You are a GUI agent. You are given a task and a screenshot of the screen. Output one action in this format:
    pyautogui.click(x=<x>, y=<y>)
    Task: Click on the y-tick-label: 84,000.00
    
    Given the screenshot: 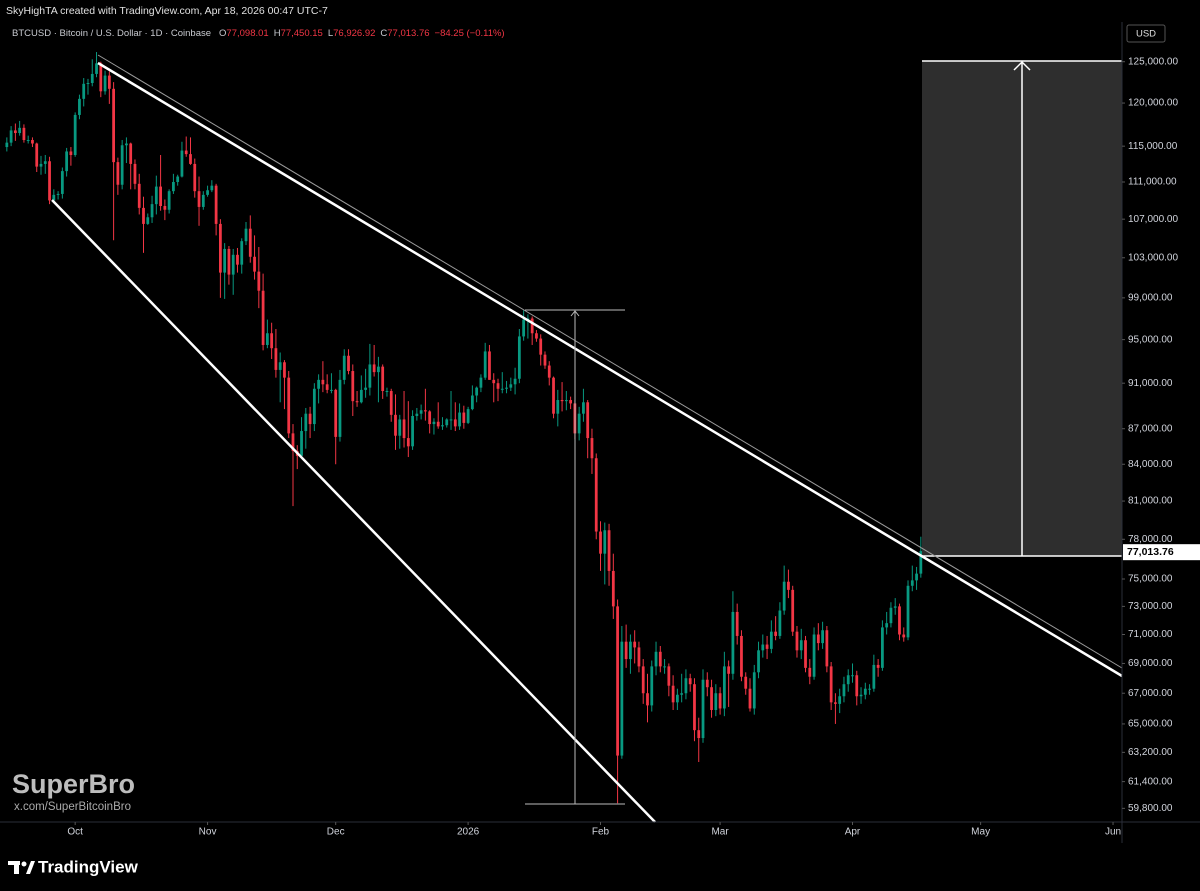 What is the action you would take?
    pyautogui.click(x=1150, y=464)
    